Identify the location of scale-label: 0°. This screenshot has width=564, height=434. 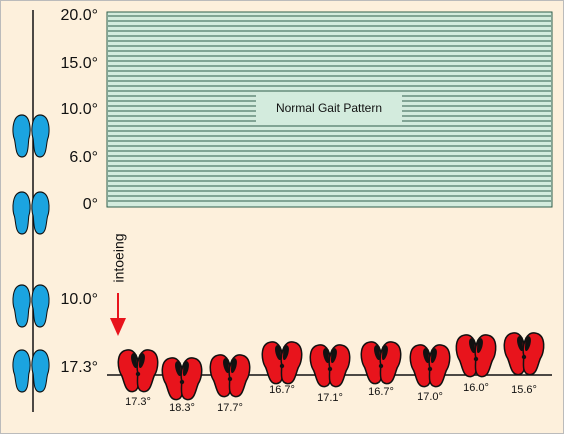
(90, 204).